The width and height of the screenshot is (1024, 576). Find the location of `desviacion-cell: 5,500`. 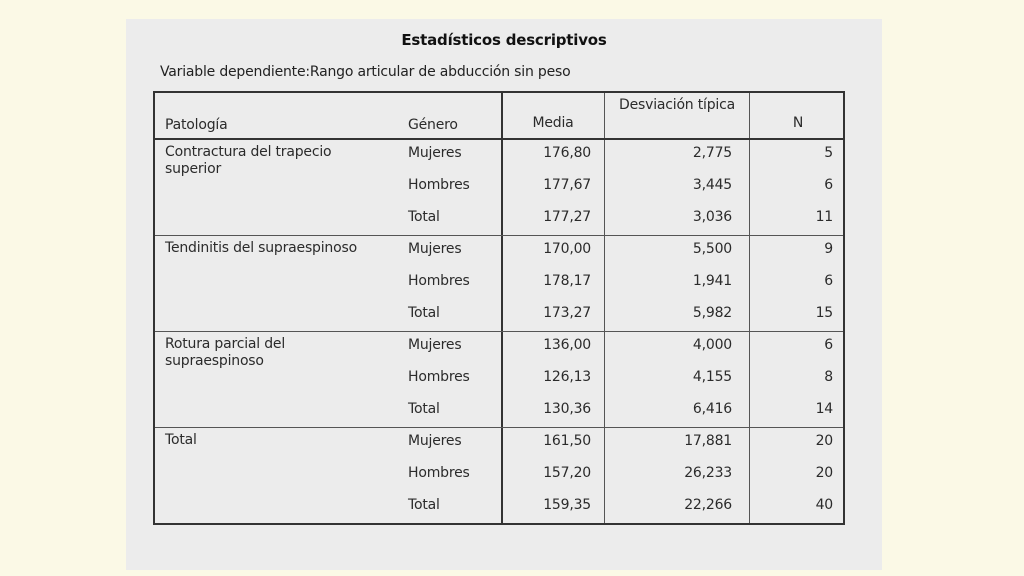

desviacion-cell: 5,500 is located at coordinates (712, 249).